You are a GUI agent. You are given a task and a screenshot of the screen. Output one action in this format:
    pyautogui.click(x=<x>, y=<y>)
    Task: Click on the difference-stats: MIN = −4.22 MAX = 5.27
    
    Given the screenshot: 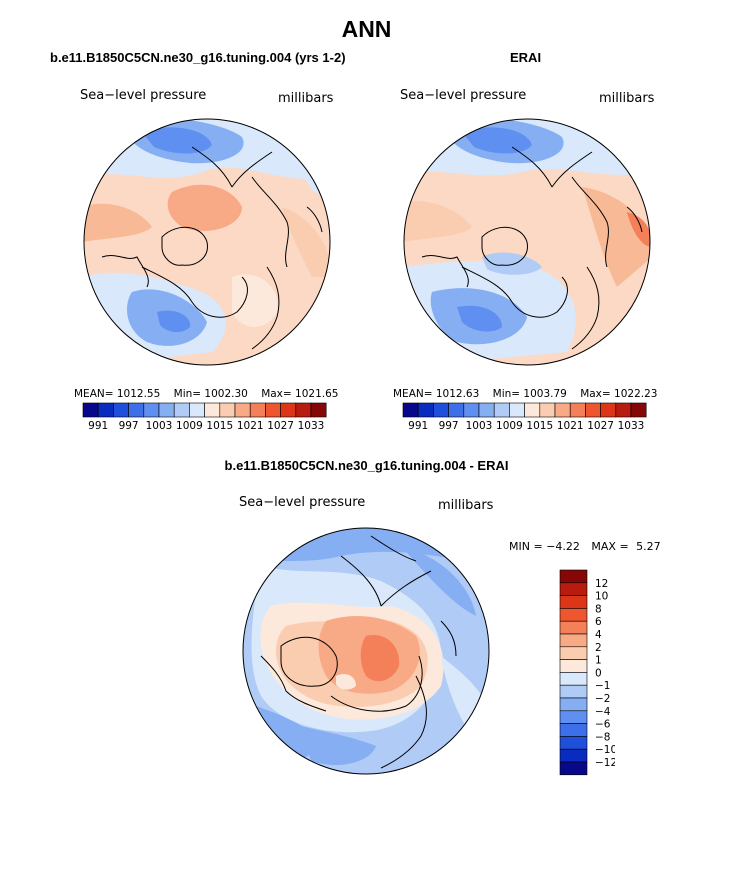 What is the action you would take?
    pyautogui.click(x=585, y=546)
    